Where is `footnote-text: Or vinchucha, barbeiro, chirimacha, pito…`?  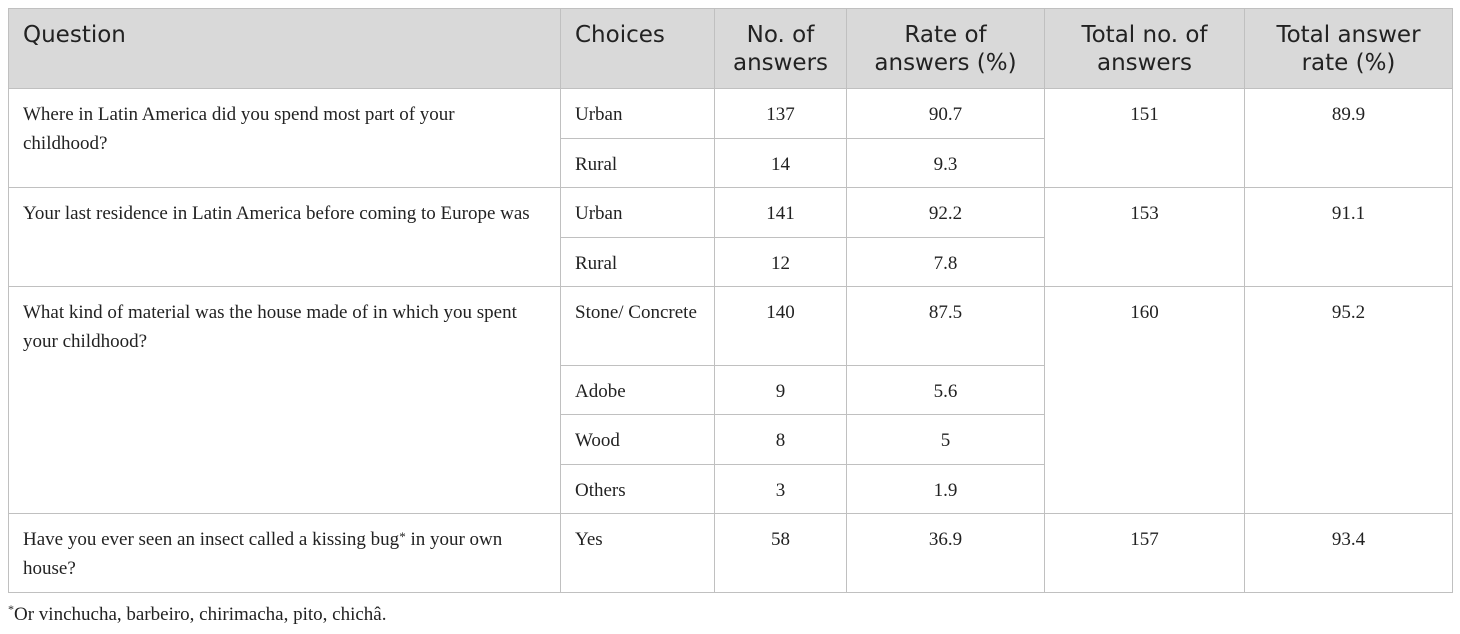 footnote-text: Or vinchucha, barbeiro, chirimacha, pito… is located at coordinates (200, 614).